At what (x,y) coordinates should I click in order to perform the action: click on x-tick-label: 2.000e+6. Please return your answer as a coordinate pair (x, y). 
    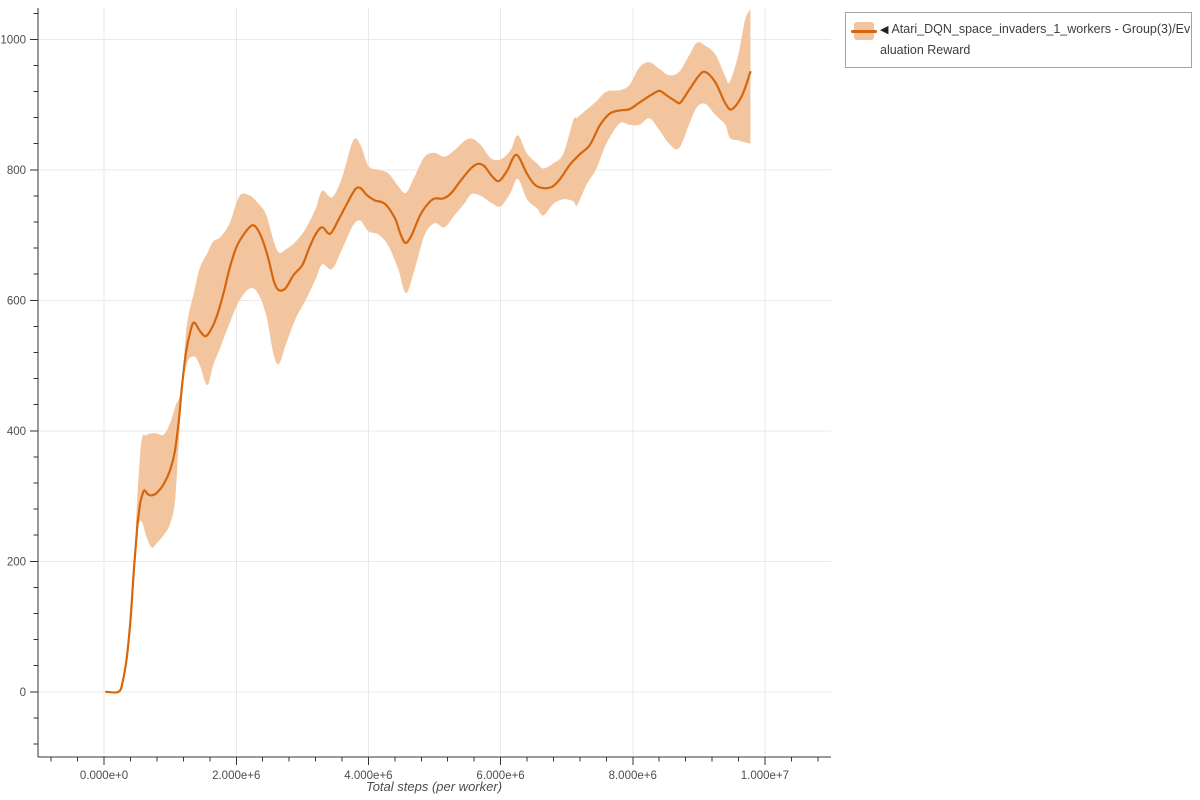
    Looking at the image, I should click on (236, 776).